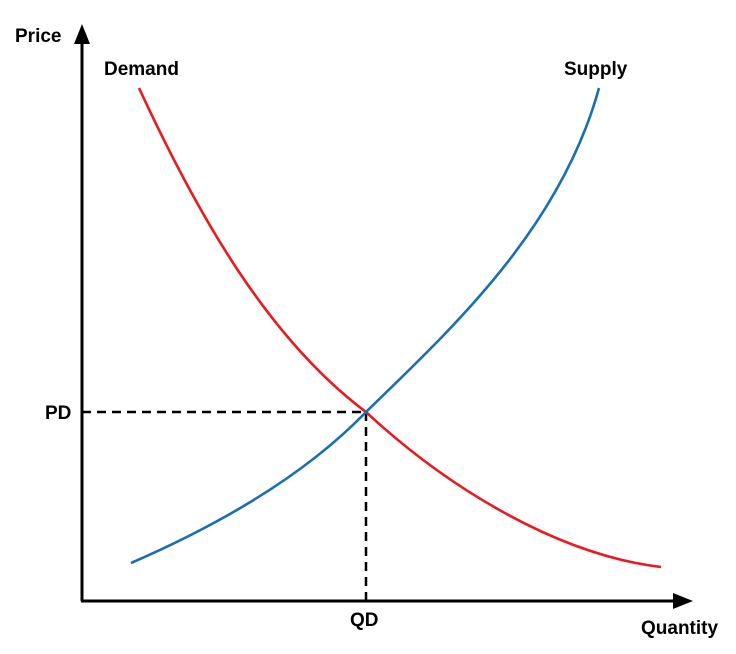 The height and width of the screenshot is (654, 736). I want to click on equilibrium-price-label: PD, so click(58, 413).